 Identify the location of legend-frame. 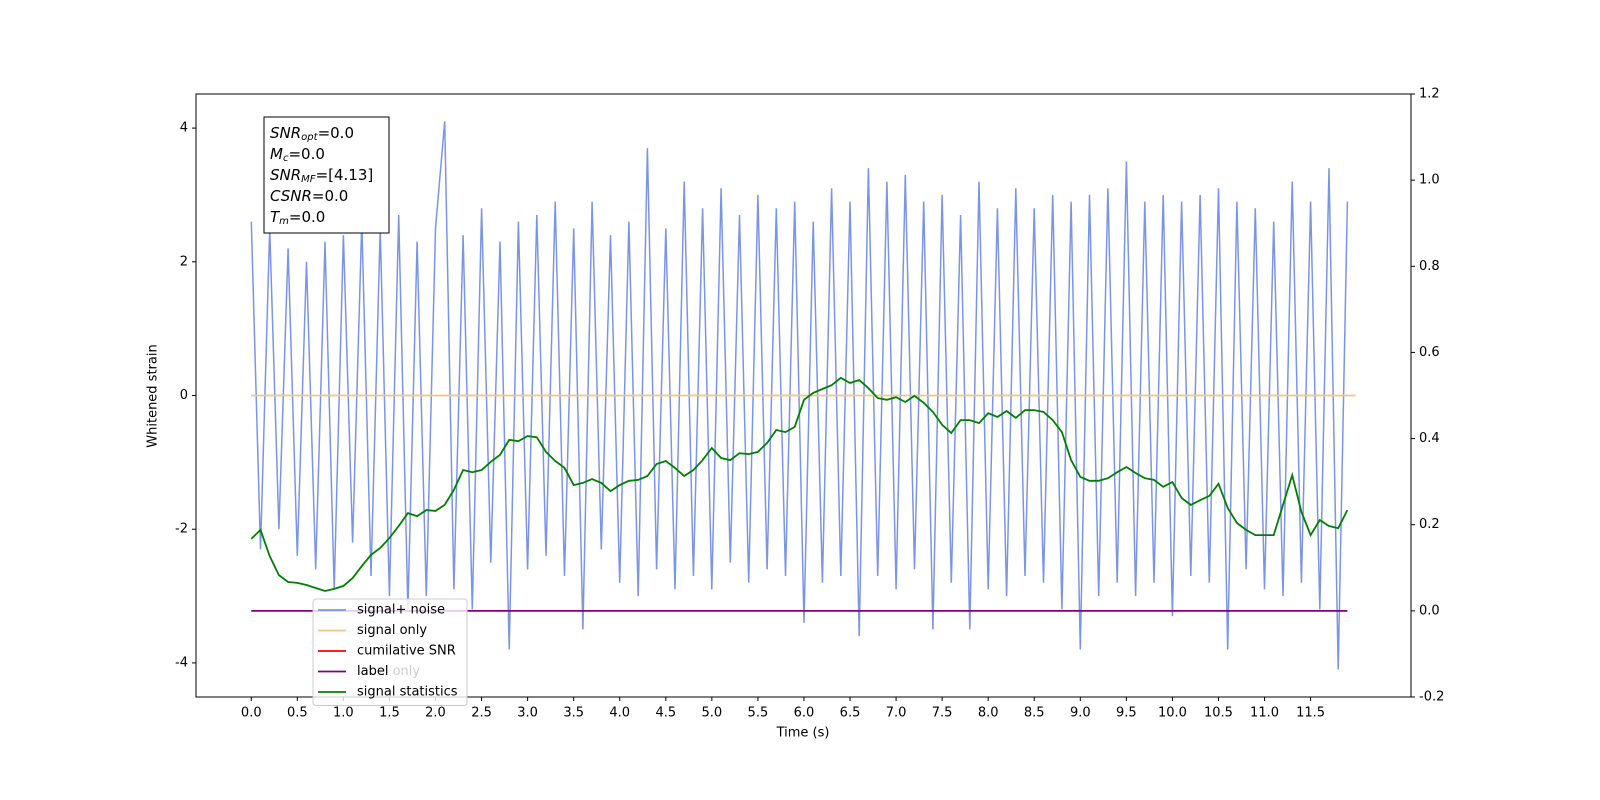
(390, 652).